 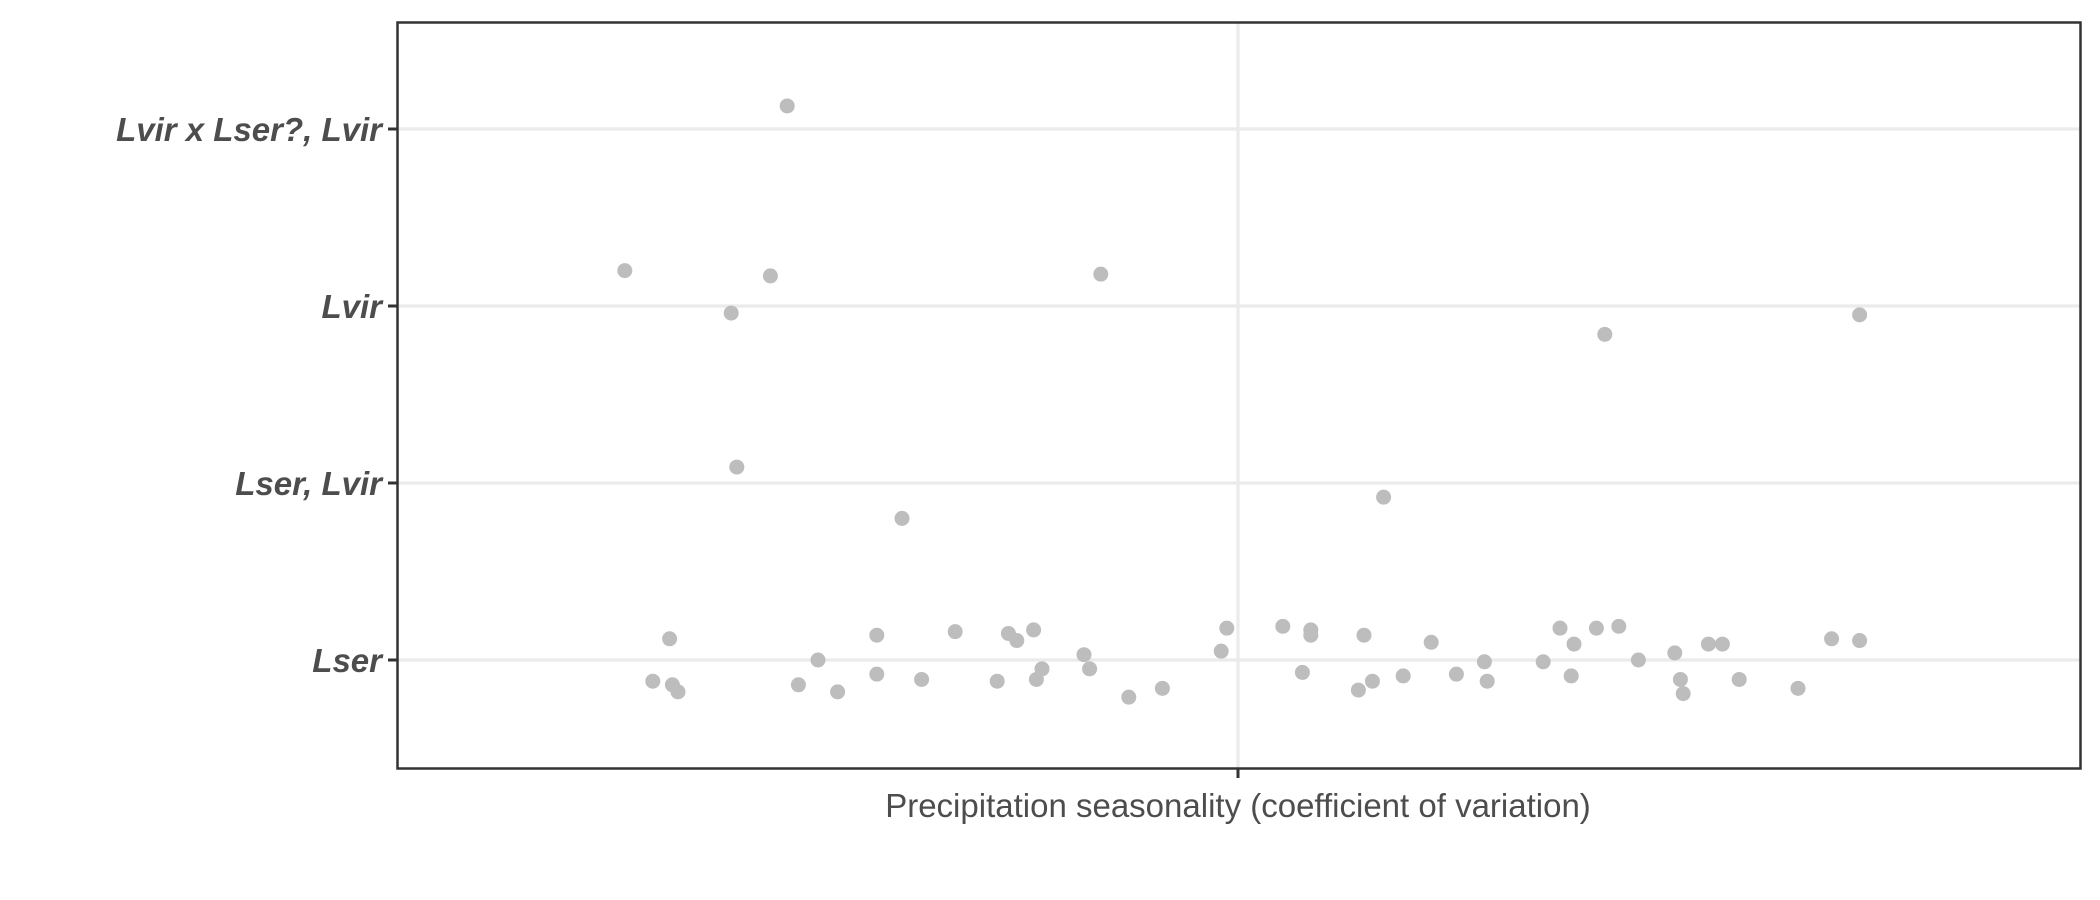 I want to click on y-tick-label: Lvir, so click(x=352, y=306).